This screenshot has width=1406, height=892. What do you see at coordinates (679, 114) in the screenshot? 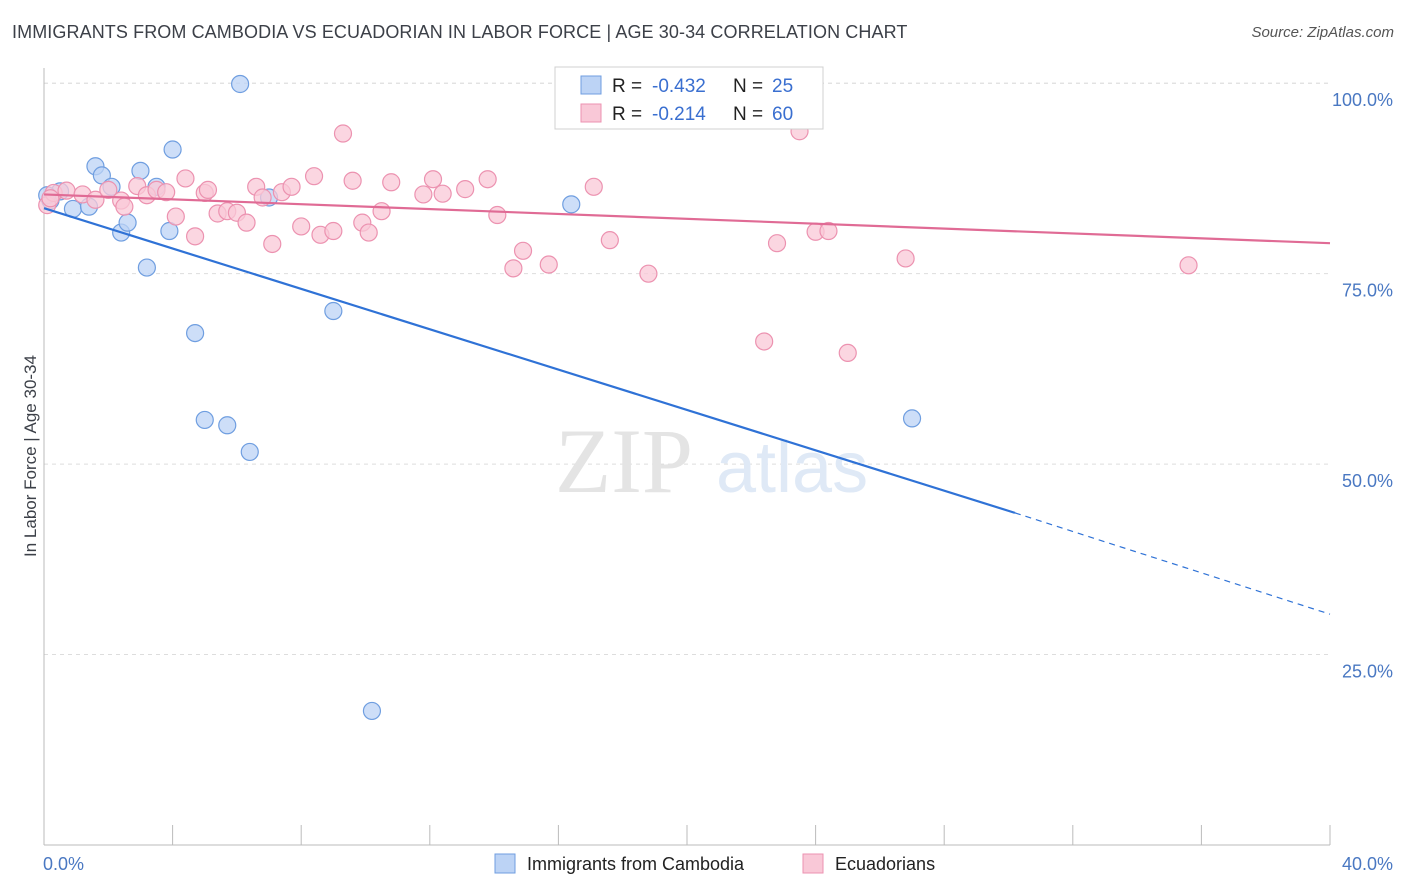
I see `legend-r-value-ecuador: -0.214` at bounding box center [679, 114].